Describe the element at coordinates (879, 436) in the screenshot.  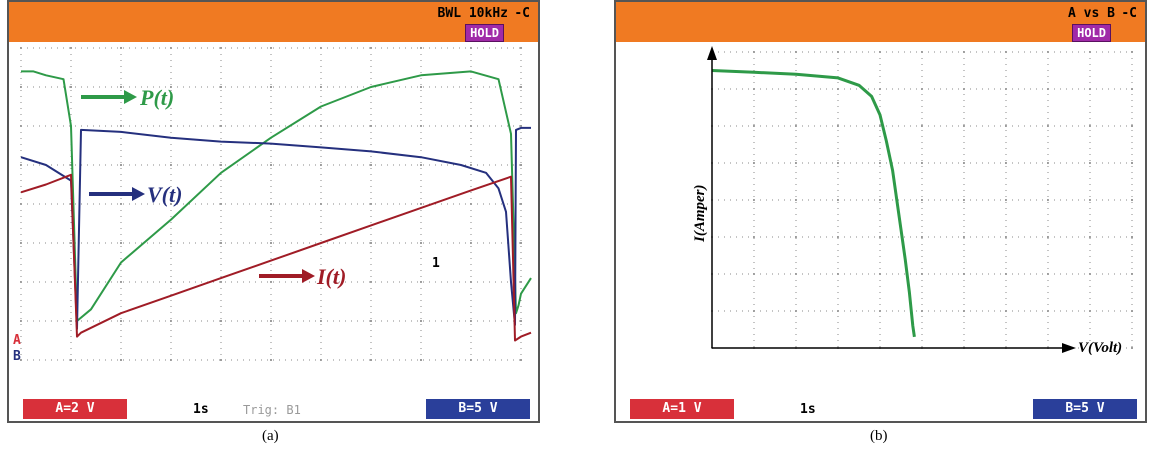
I see `caption-b: (b)` at that location.